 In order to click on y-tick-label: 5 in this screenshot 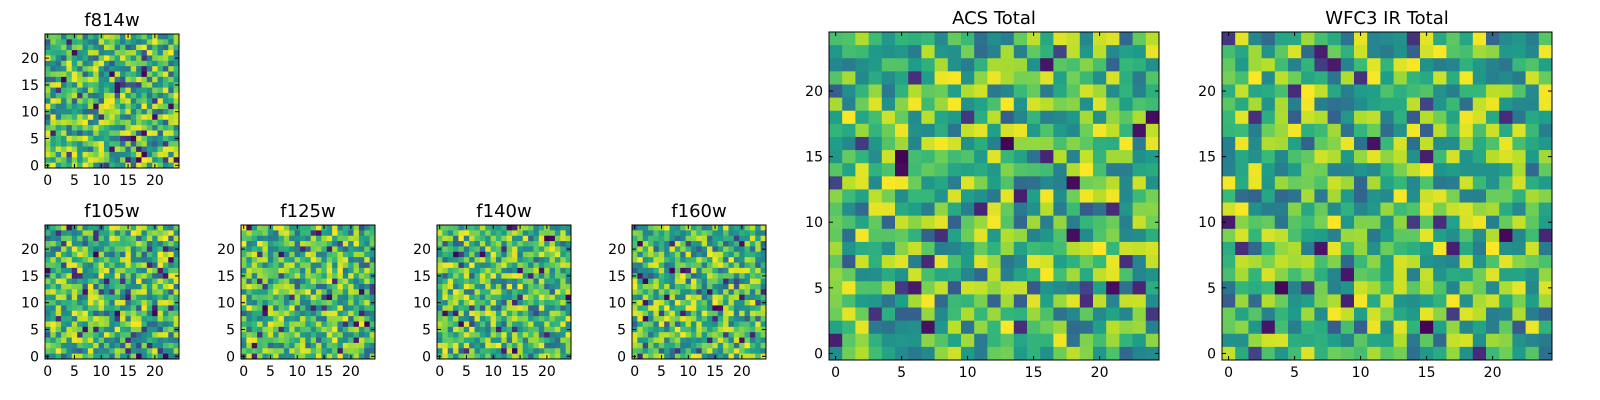, I will do `click(426, 331)`.